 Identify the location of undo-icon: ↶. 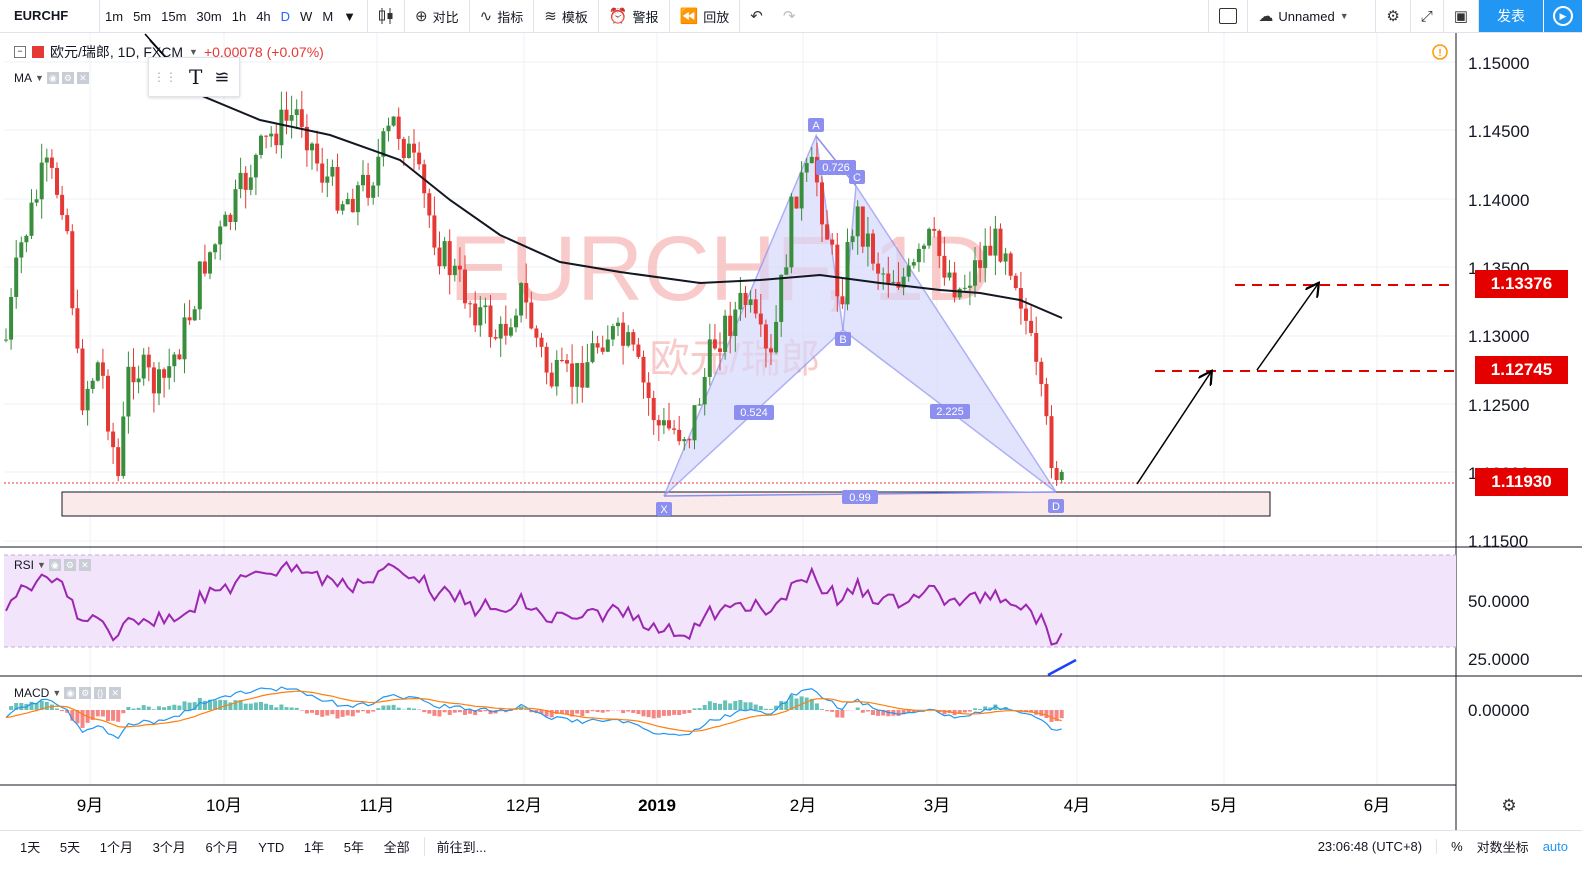
(756, 16).